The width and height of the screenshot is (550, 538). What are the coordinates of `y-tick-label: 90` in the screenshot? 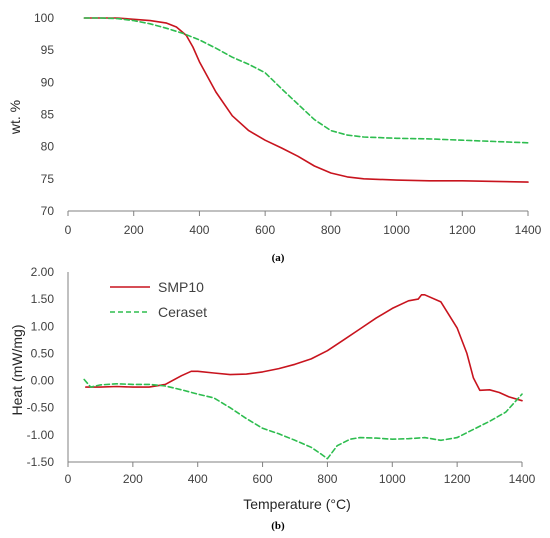 It's located at (48, 82).